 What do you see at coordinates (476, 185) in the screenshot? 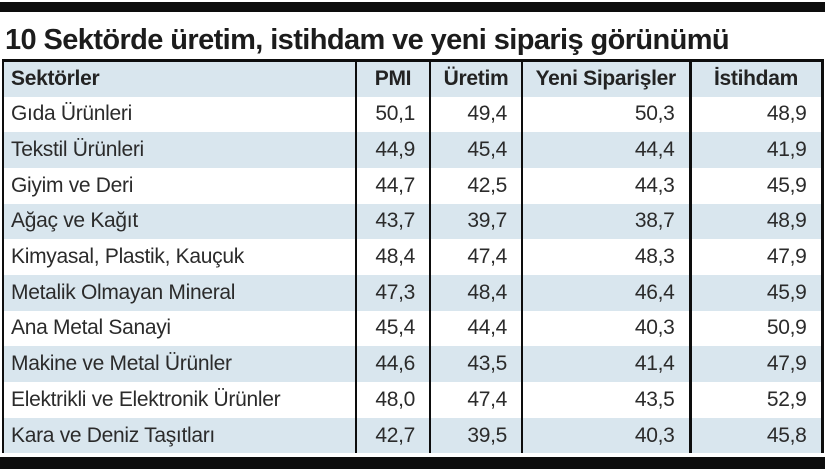
I see `value-cell: 42,5` at bounding box center [476, 185].